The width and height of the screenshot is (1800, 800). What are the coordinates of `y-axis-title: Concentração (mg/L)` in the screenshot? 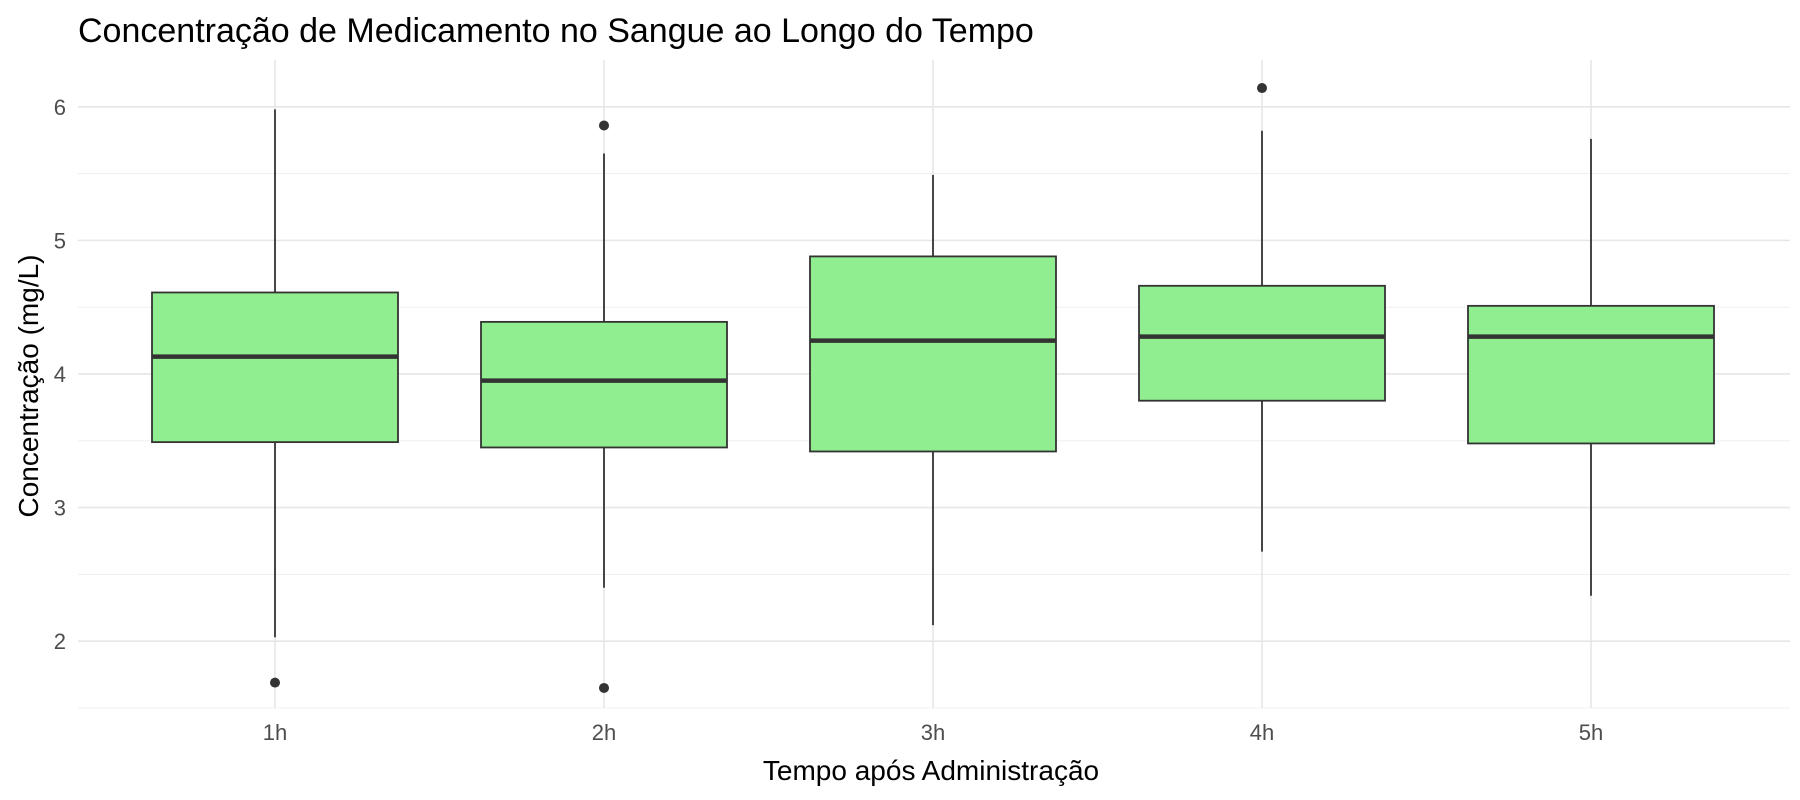 It's located at (28, 385).